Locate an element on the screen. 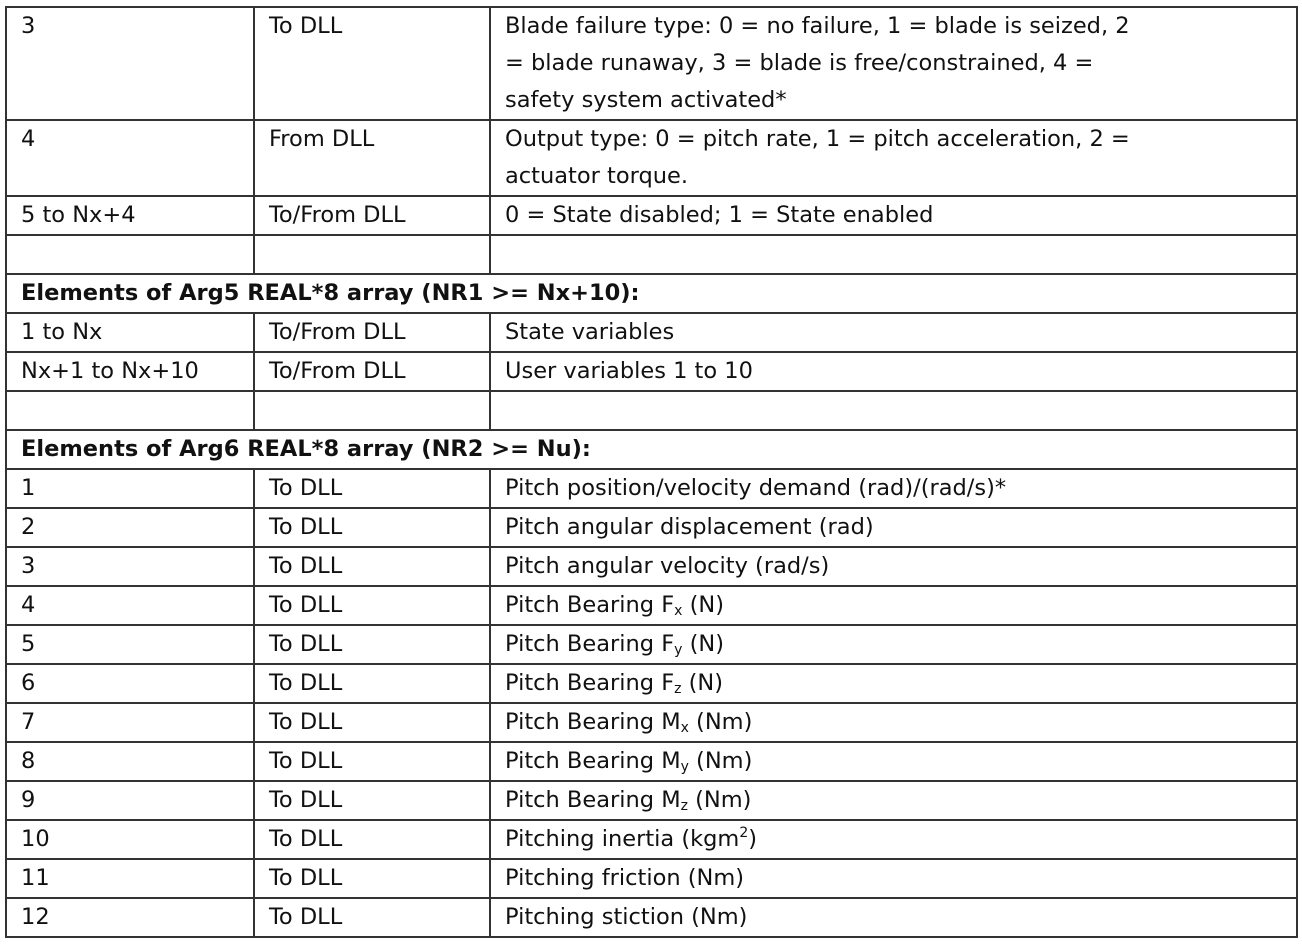 The width and height of the screenshot is (1302, 945). table-row: 6 To DLL Pitch Bearing Fz (N) is located at coordinates (651, 683).